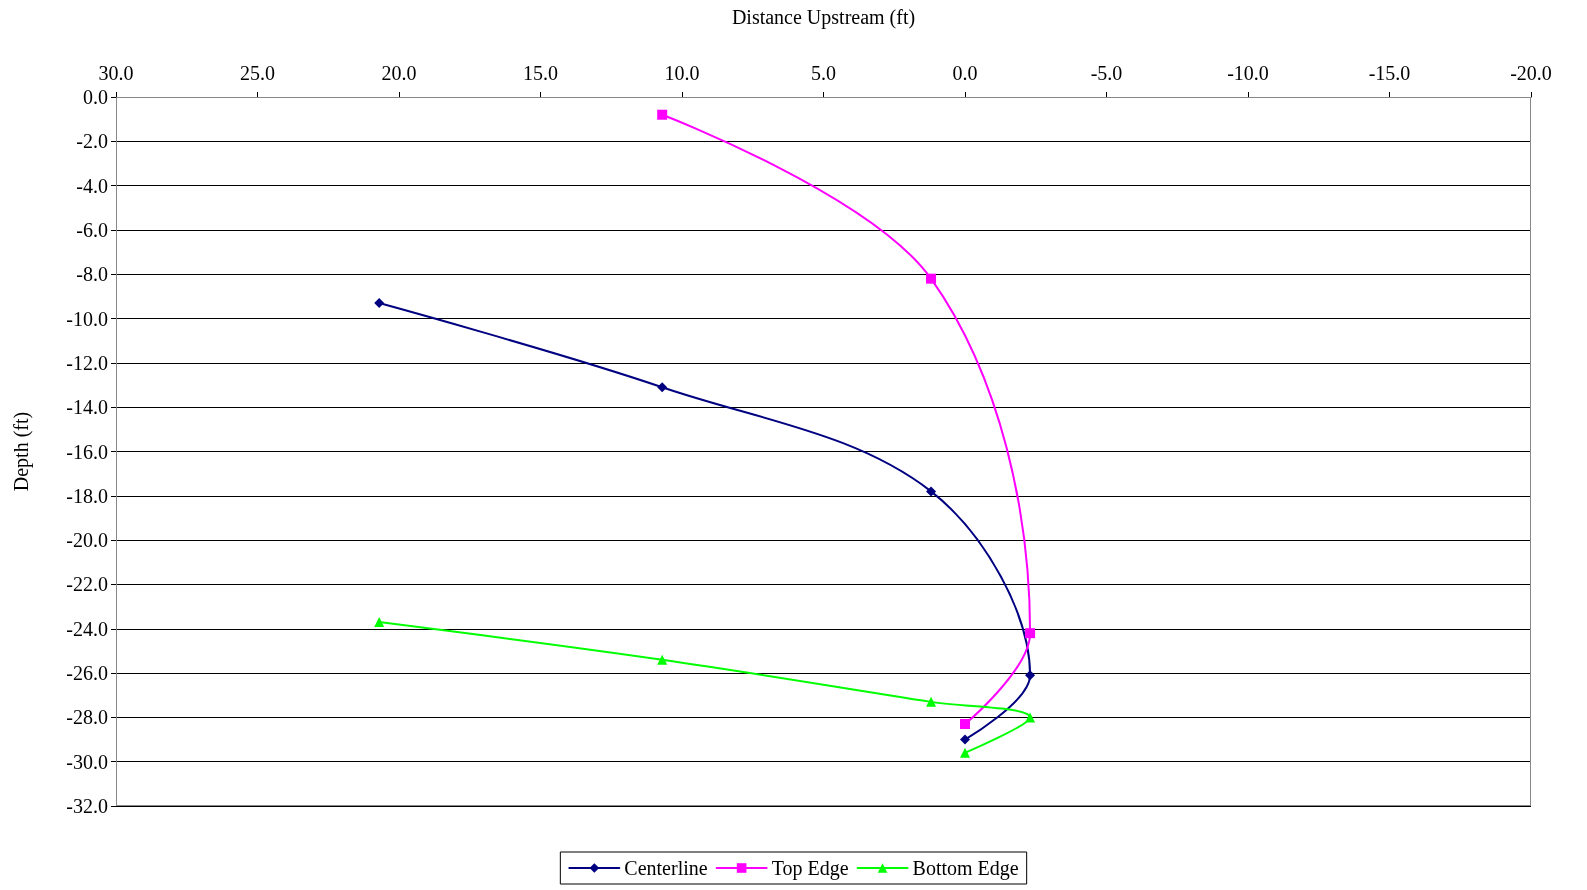  I want to click on y-tick-label: -6.0, so click(92, 229).